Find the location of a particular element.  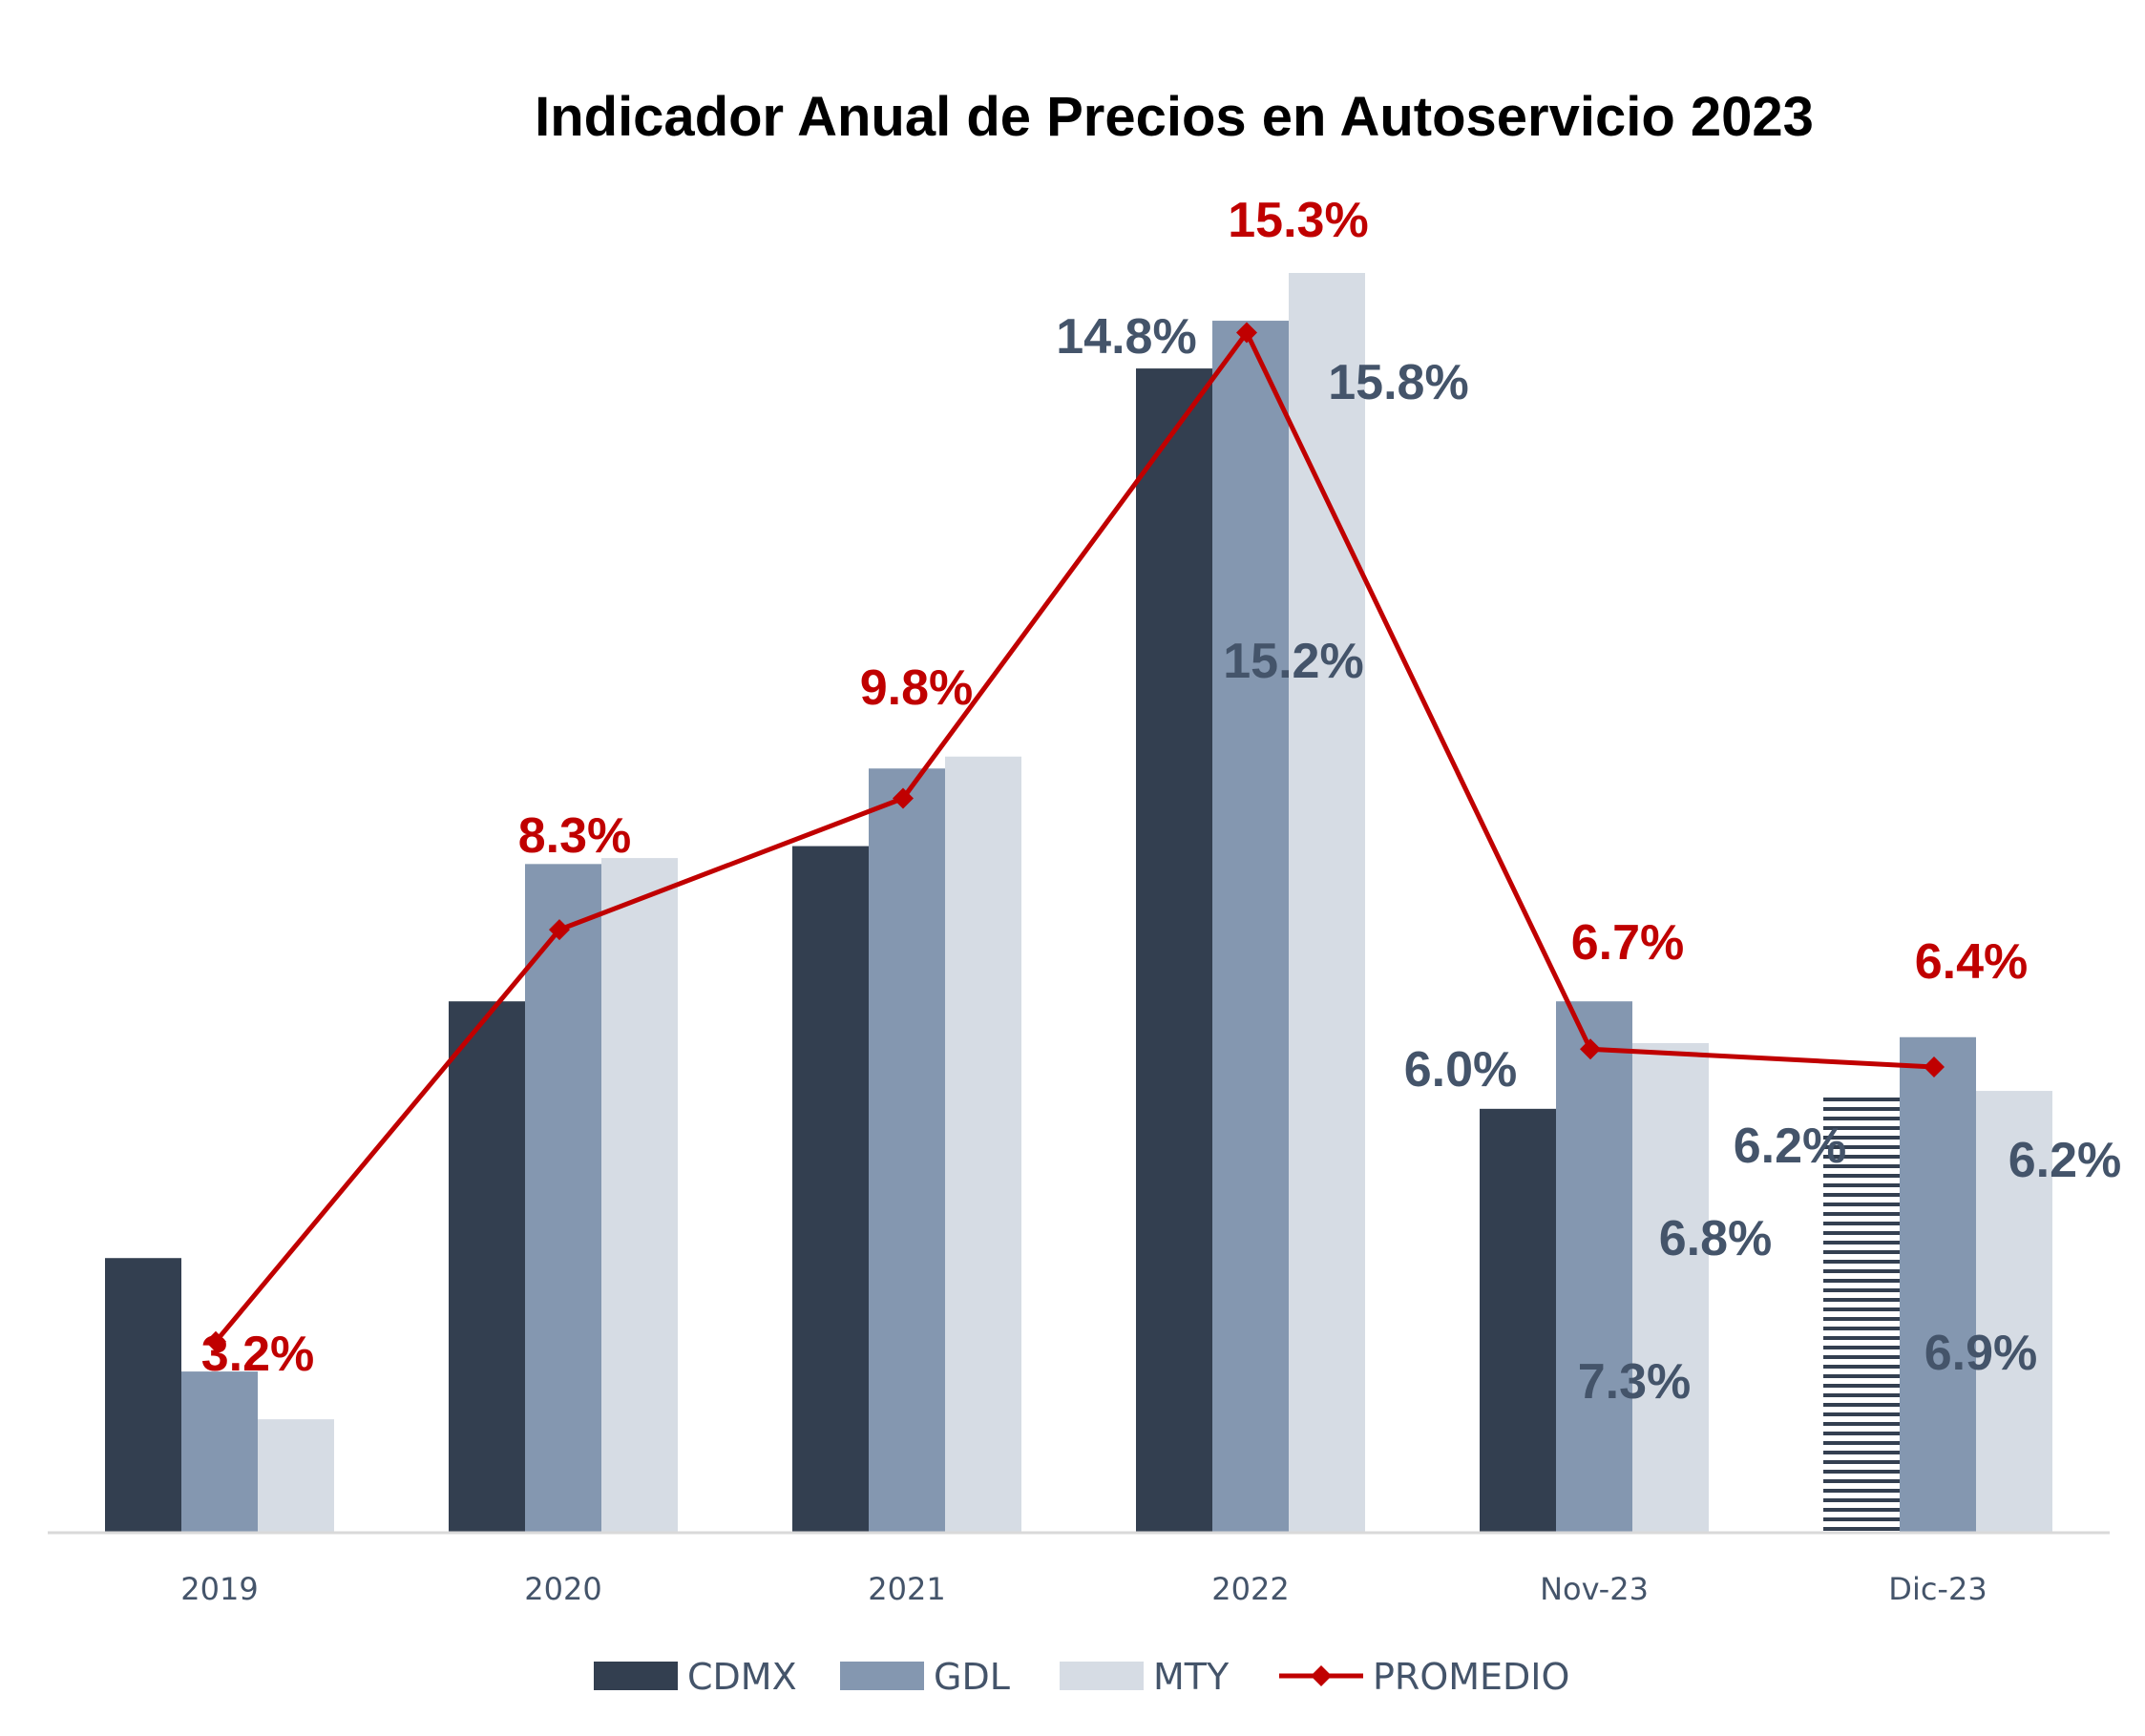

label-gdl-dic-23: 6.9% is located at coordinates (1981, 1353).